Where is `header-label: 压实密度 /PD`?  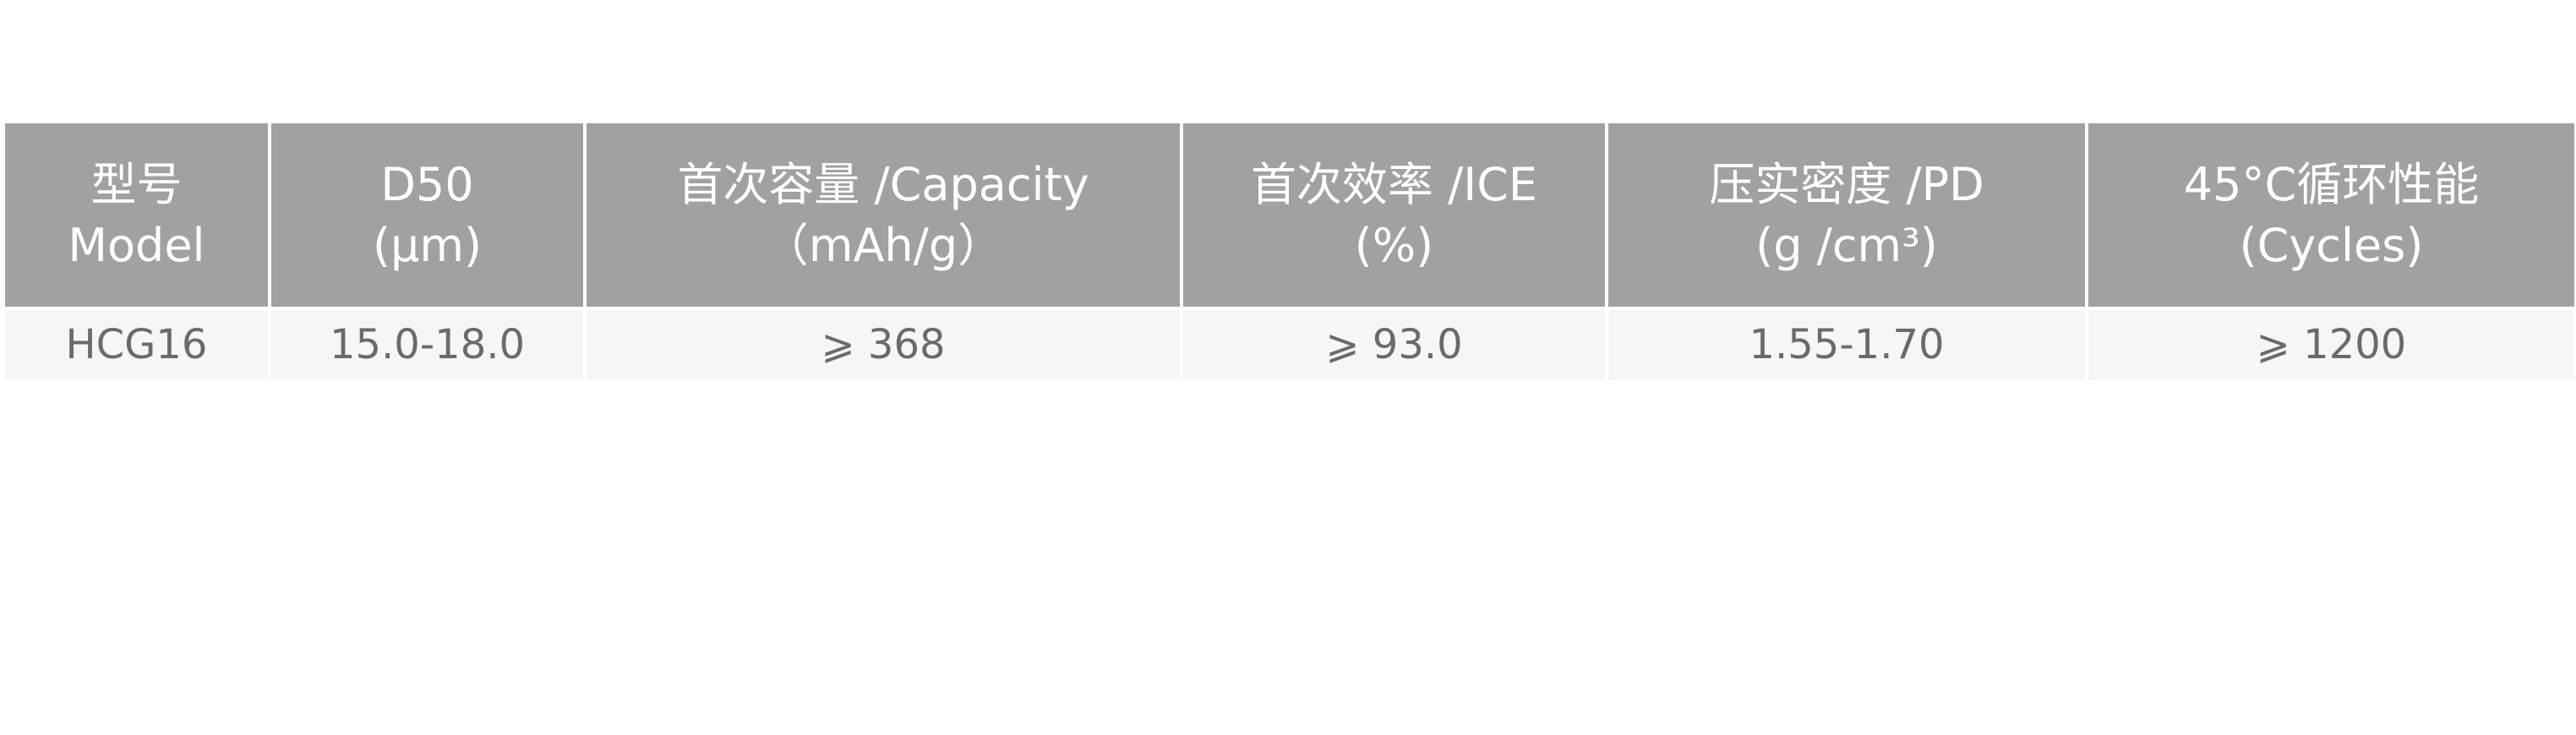 header-label: 压实密度 /PD is located at coordinates (1846, 184).